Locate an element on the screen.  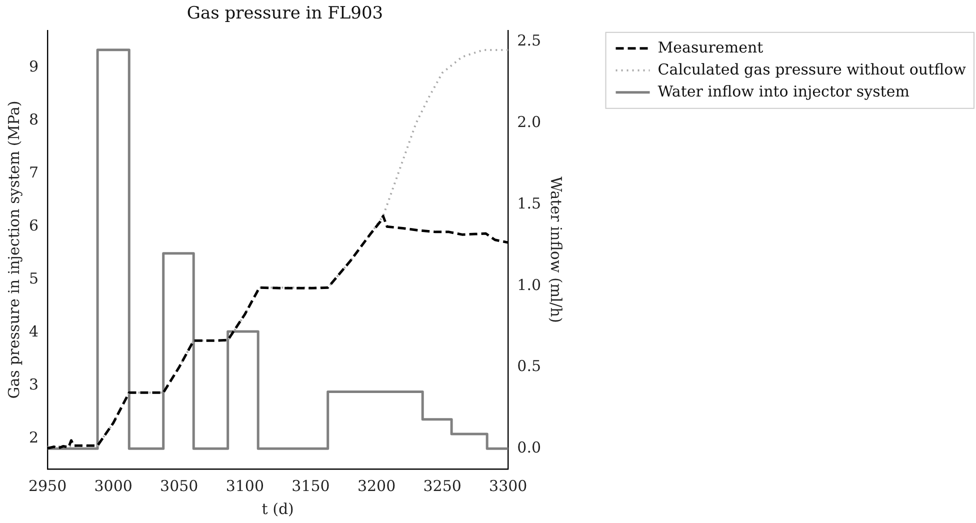
y2-tick-label: 1.5 is located at coordinates (529, 203).